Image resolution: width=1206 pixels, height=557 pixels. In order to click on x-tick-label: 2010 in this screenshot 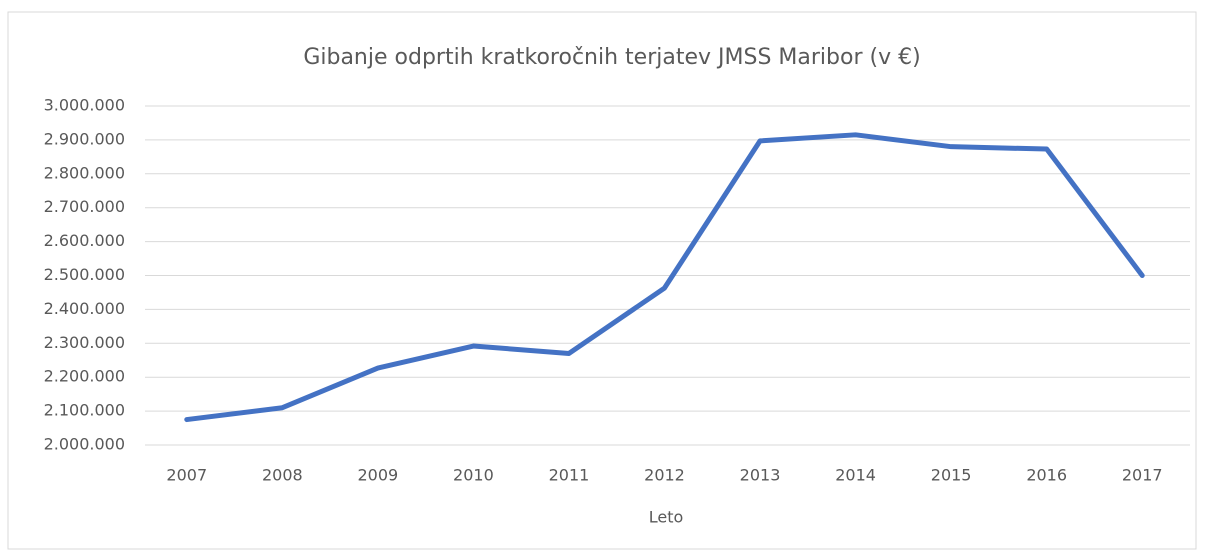, I will do `click(473, 475)`.